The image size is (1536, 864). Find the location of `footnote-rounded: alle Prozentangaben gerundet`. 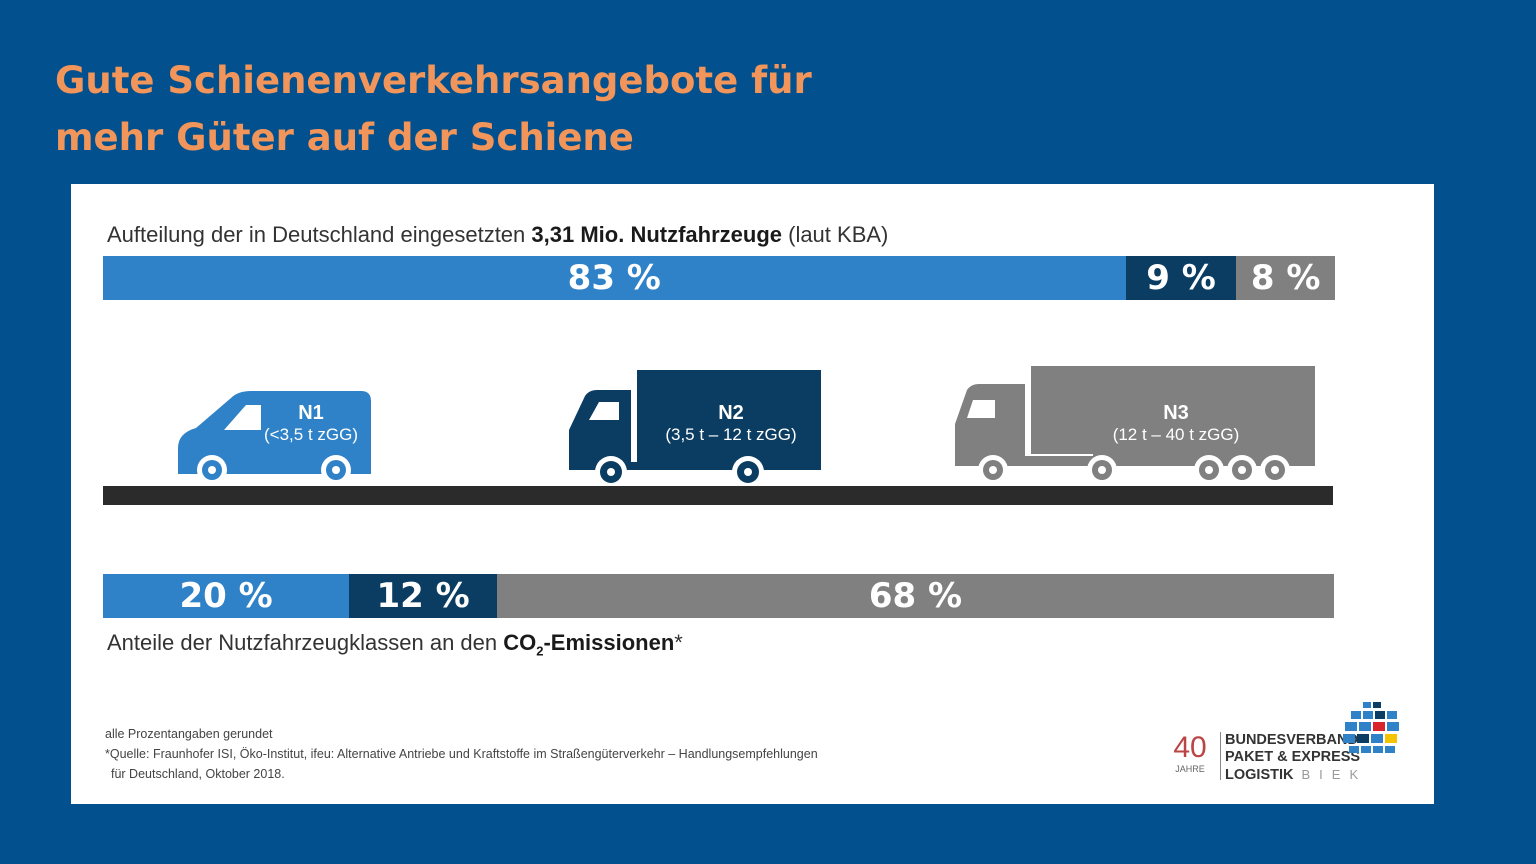

footnote-rounded: alle Prozentangaben gerundet is located at coordinates (189, 734).